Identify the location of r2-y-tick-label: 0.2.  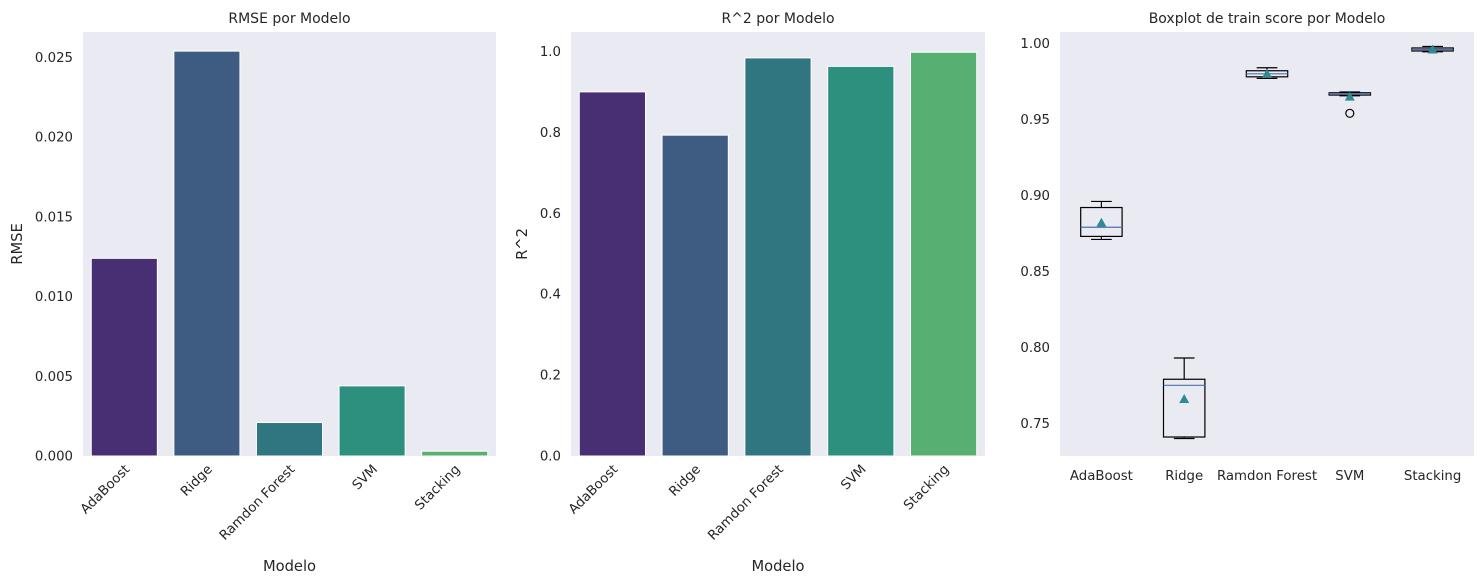
(550, 376).